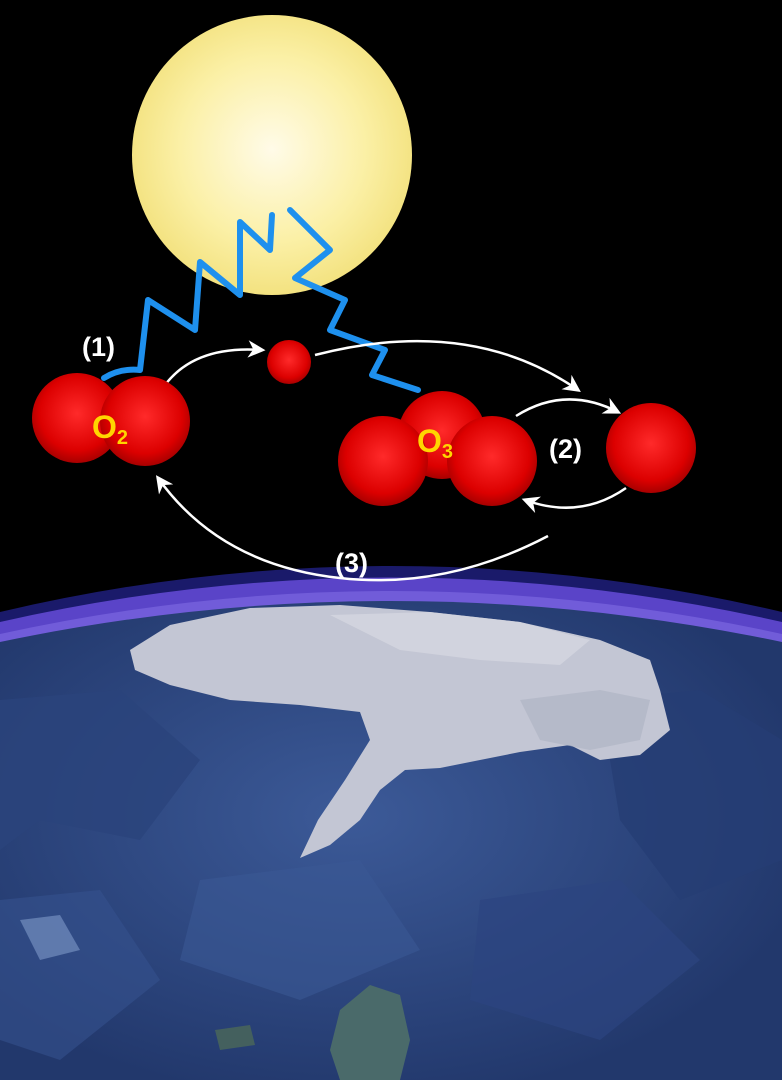  I want to click on arrow-o-to-o3, so click(574, 500).